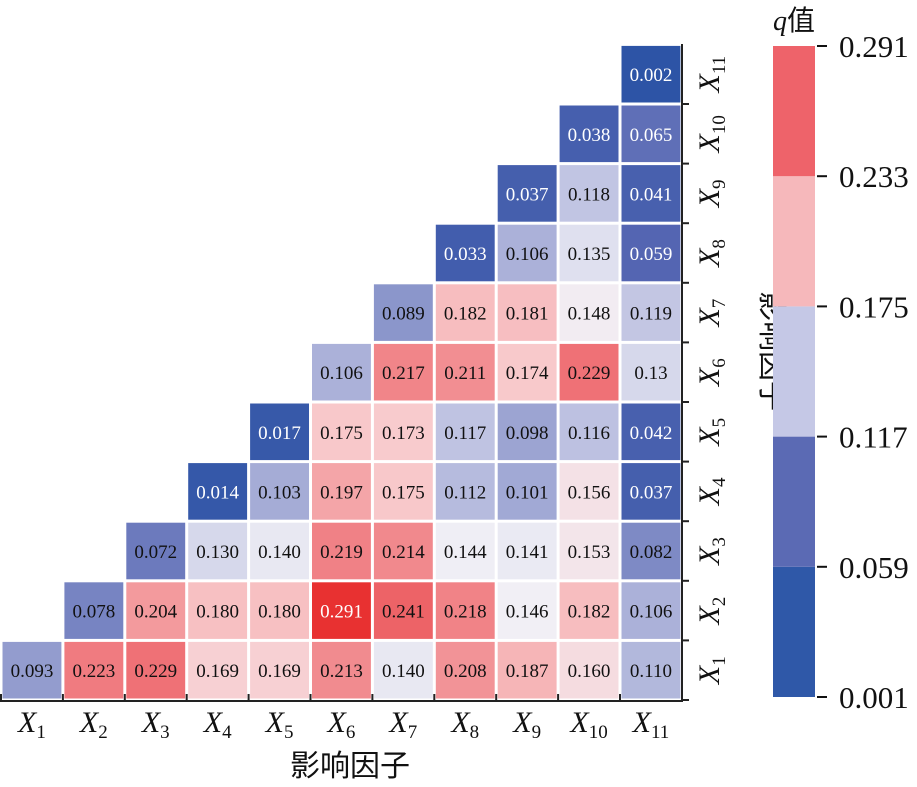 The height and width of the screenshot is (787, 917). I want to click on cell-value-label: 0.229, so click(589, 373).